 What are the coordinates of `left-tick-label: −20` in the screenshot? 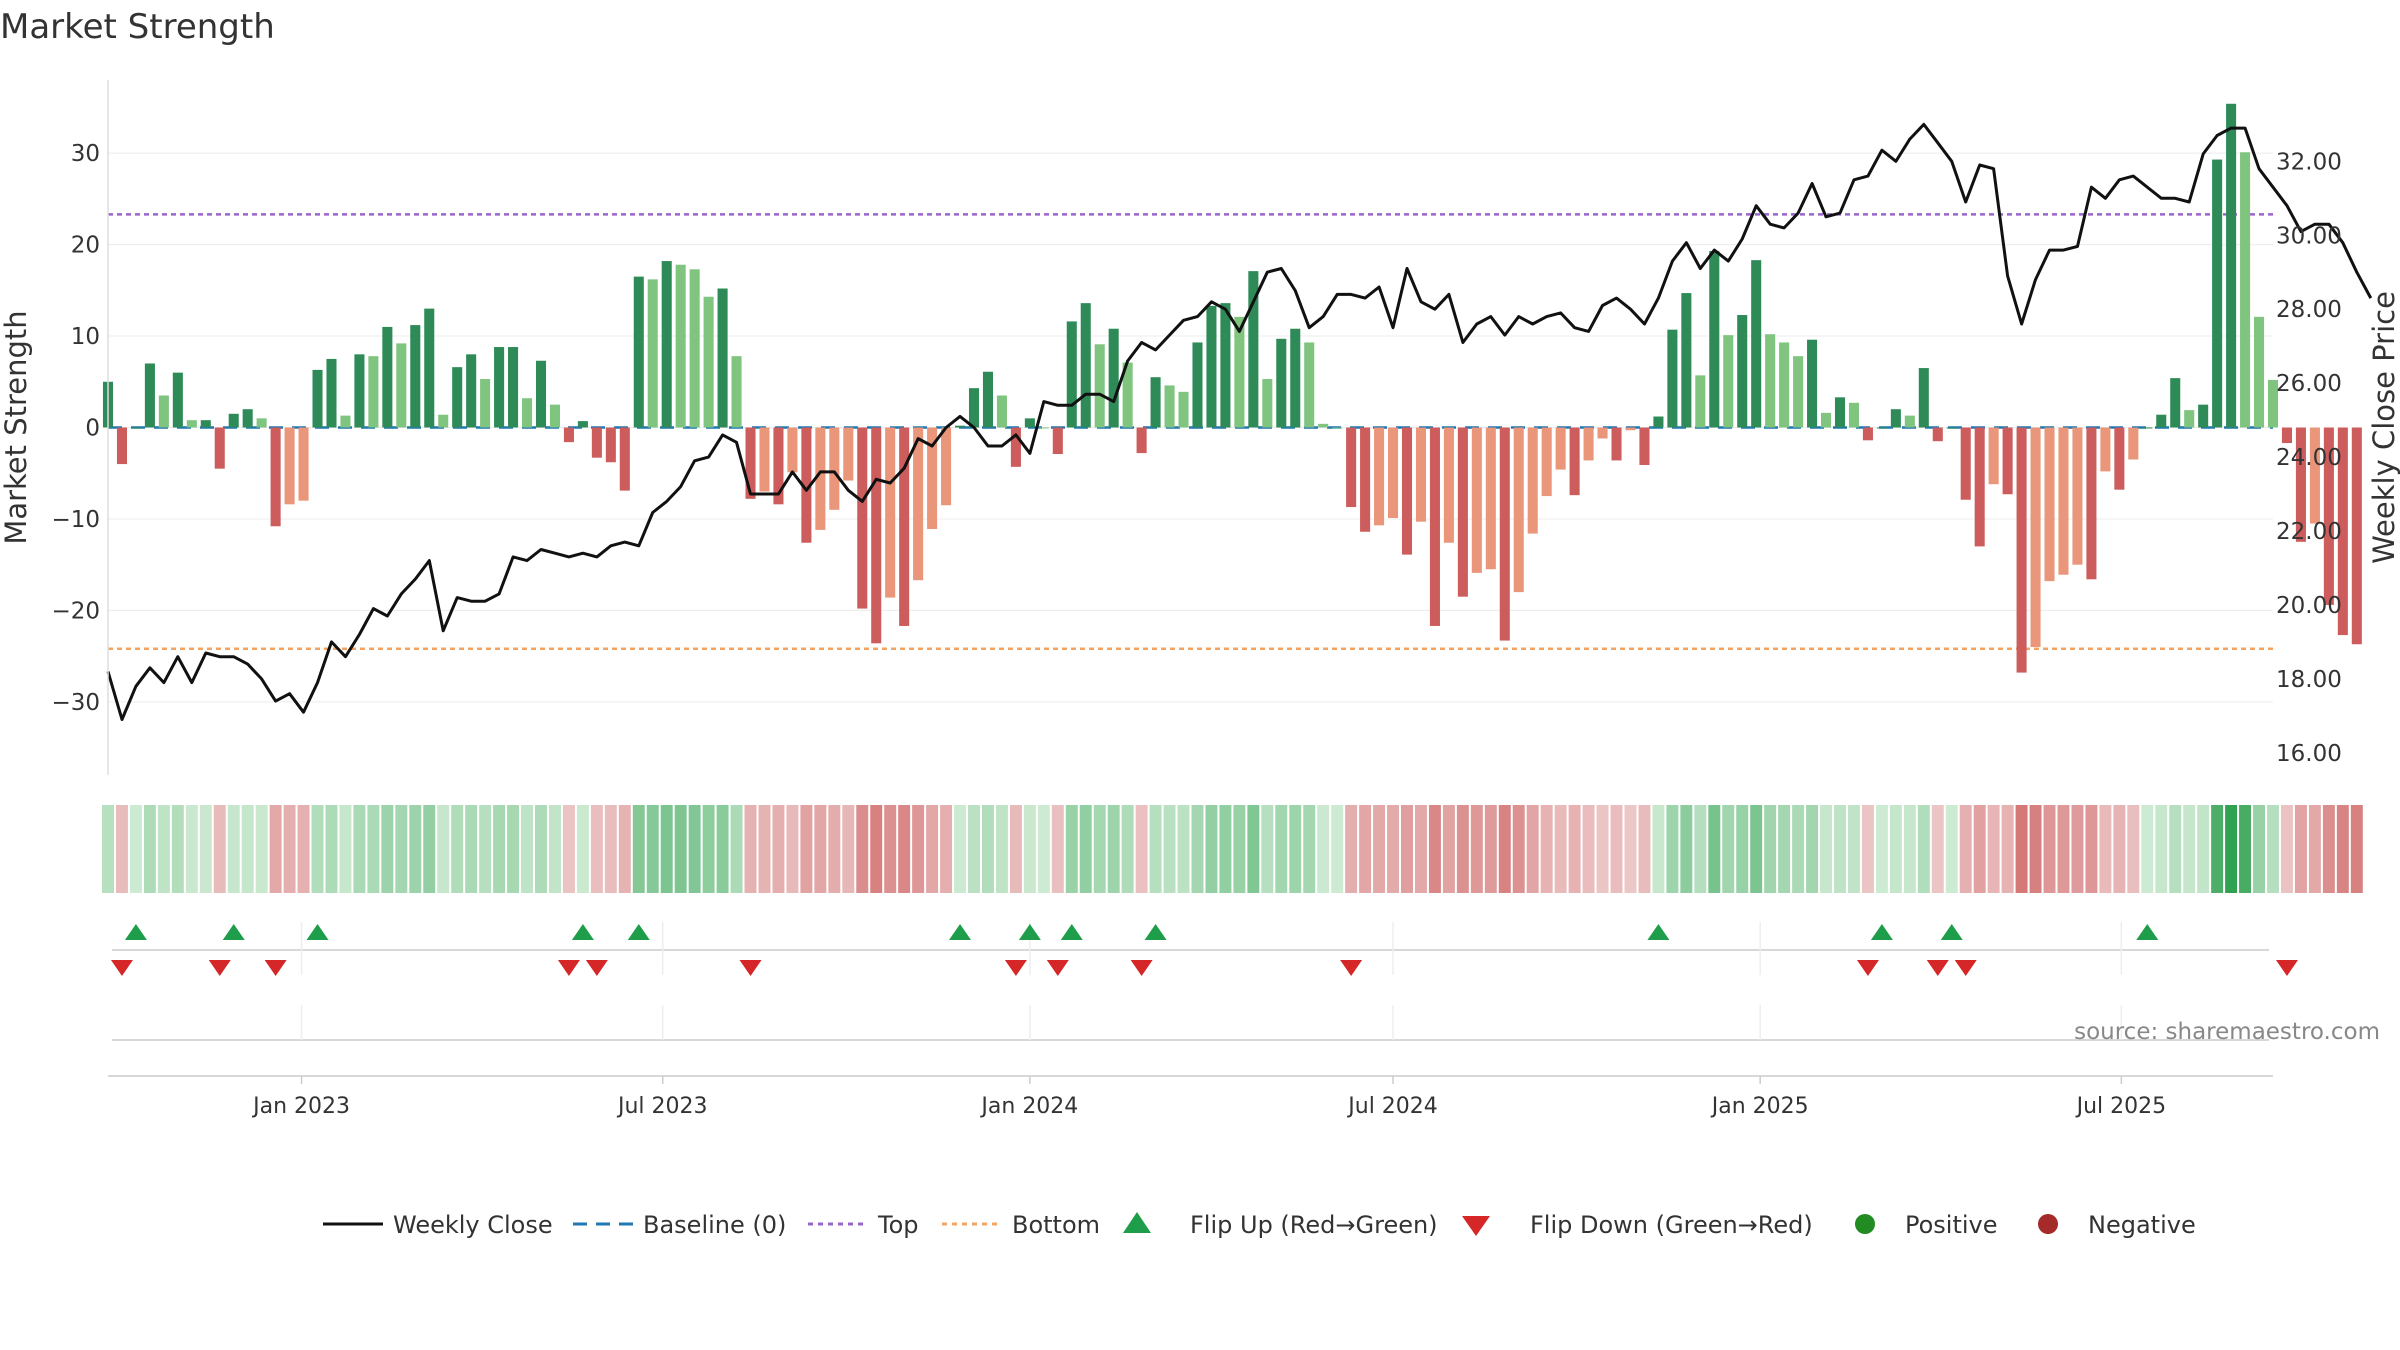 It's located at (75, 611).